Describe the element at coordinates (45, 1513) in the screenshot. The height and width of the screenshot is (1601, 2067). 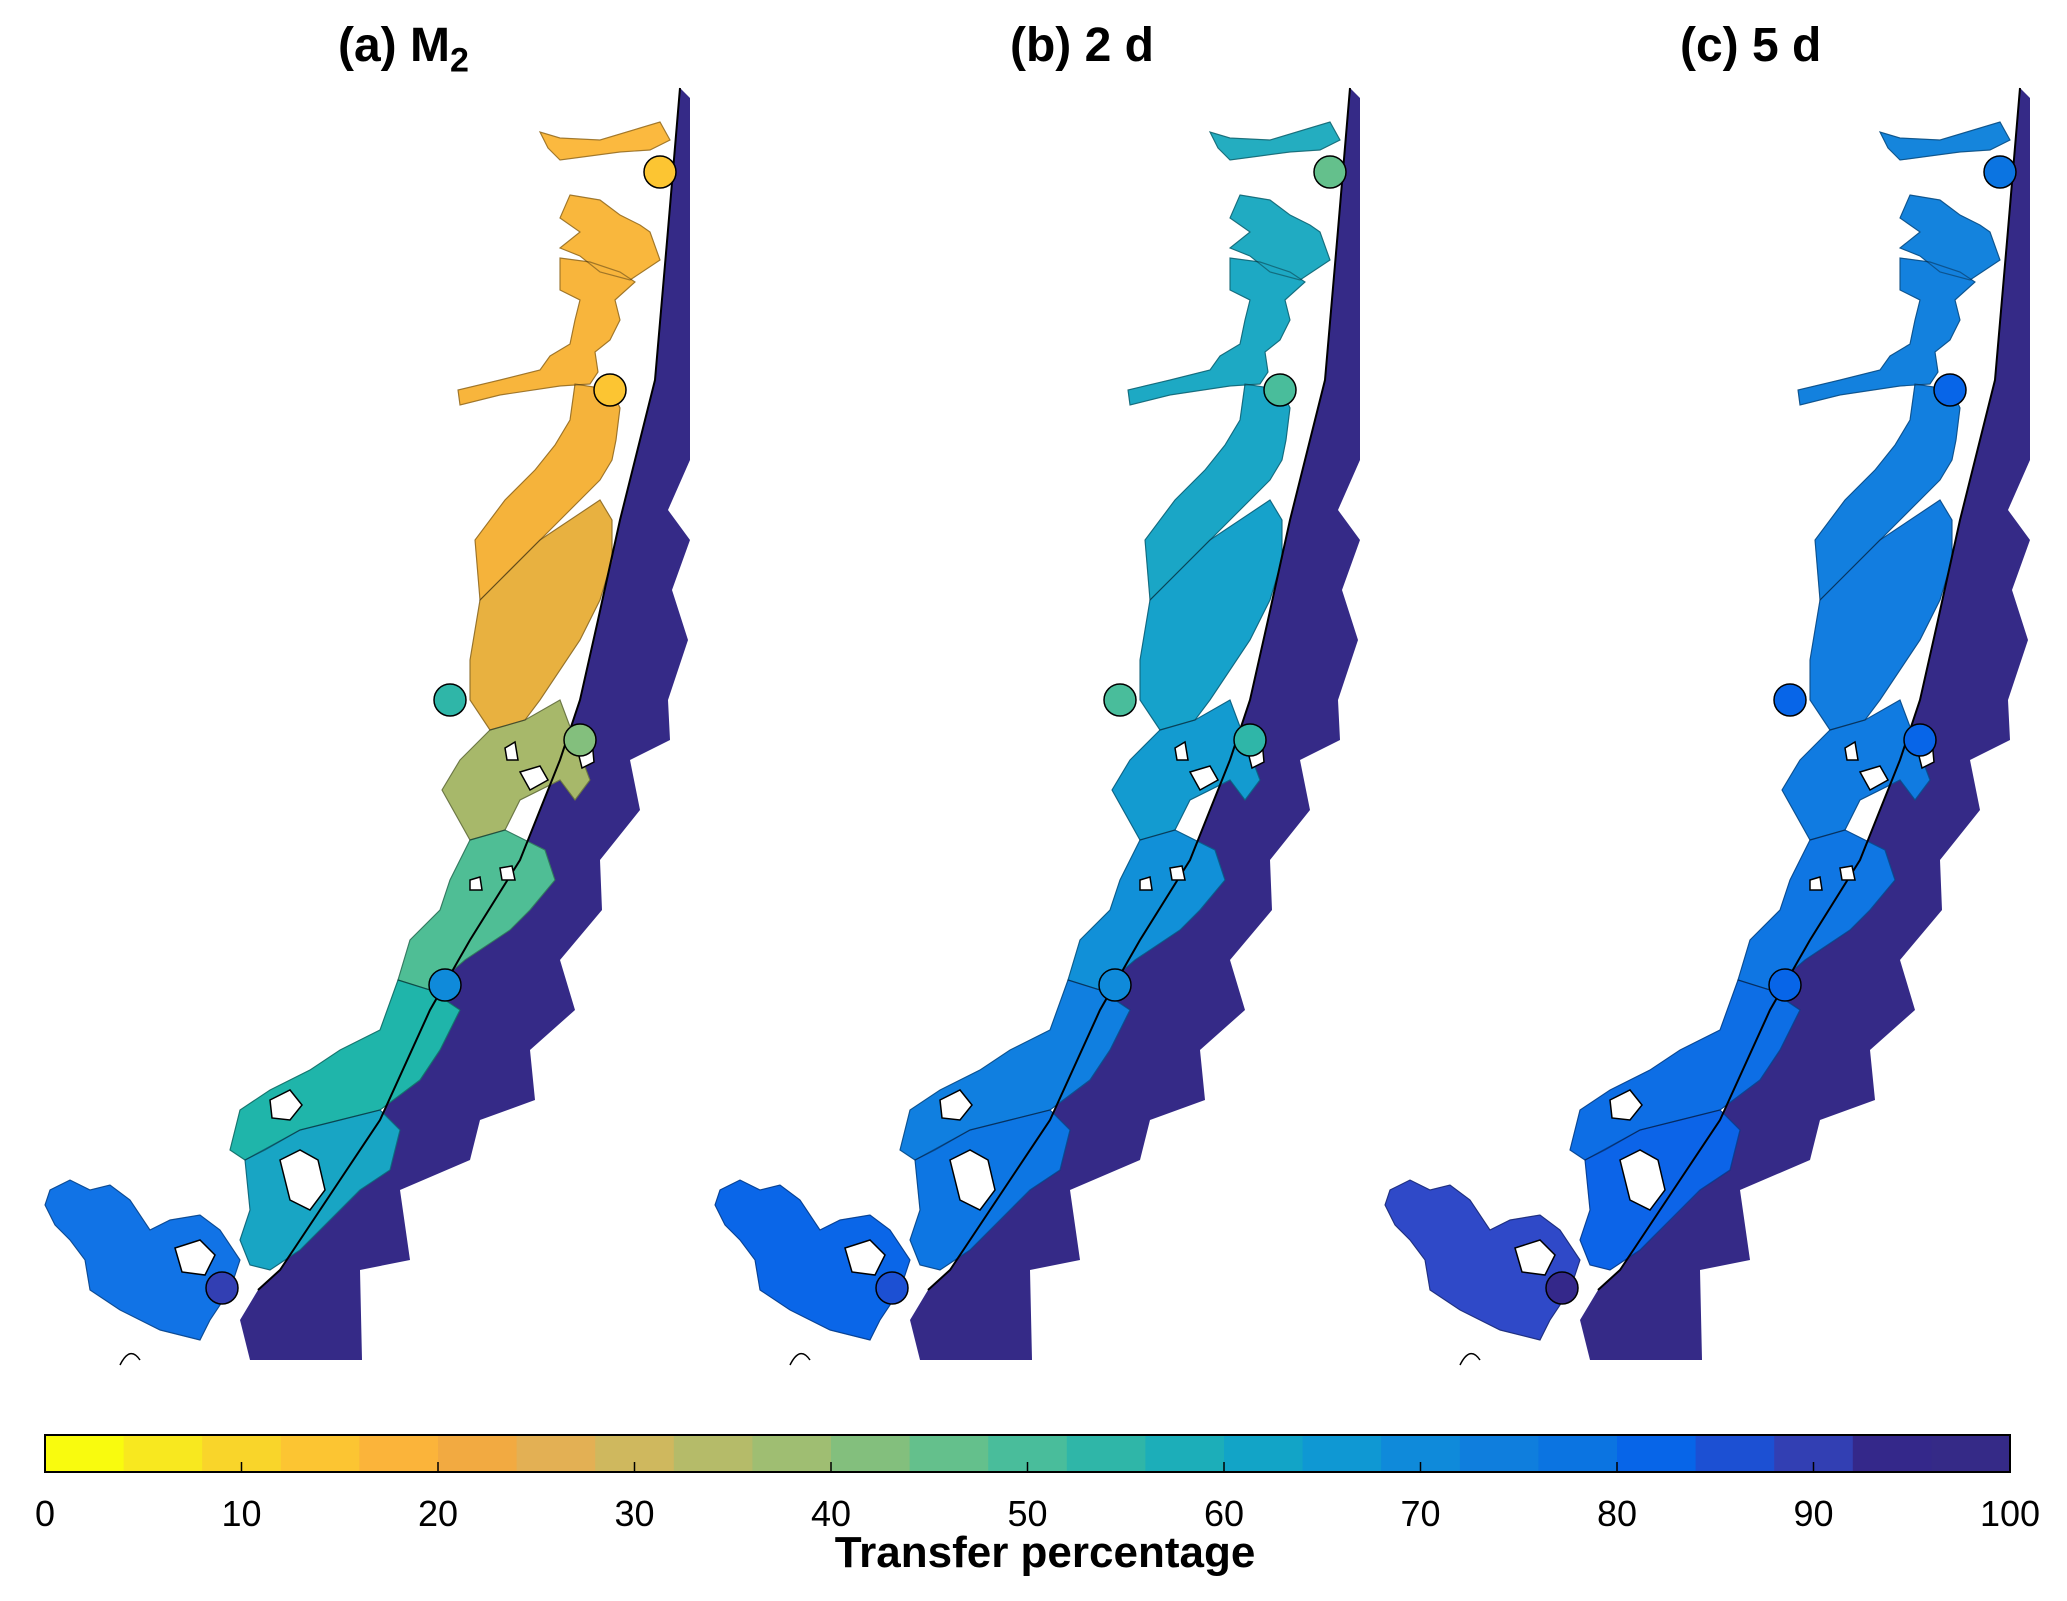
I see `colorbar-tick-label-0: 0` at that location.